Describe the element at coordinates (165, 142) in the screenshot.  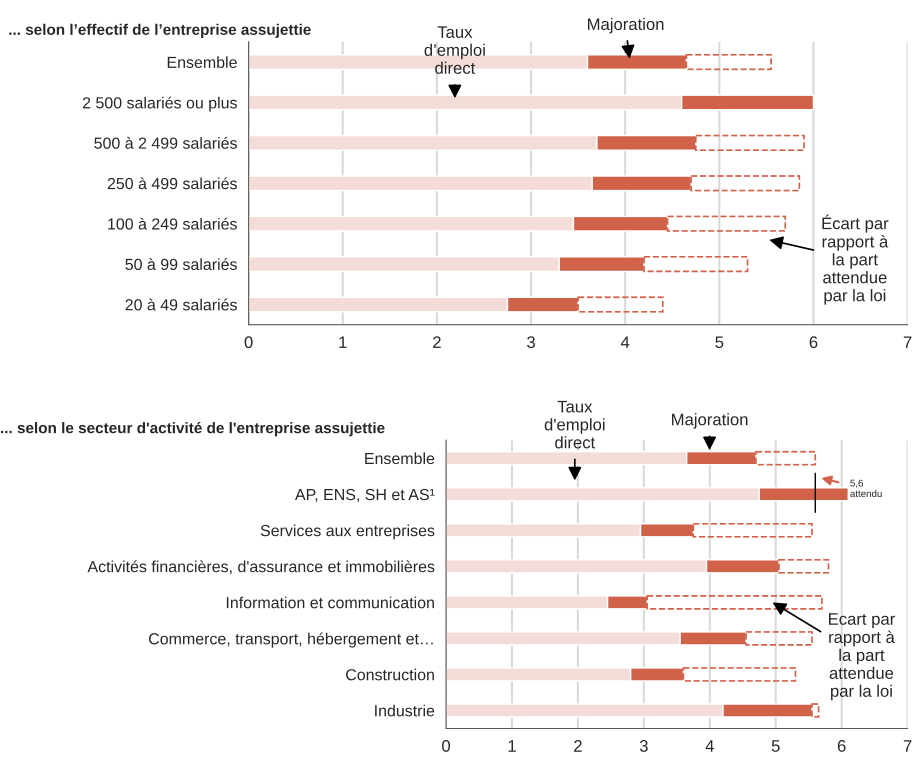
I see `y-tick-label: 500 à 2 499 salariés` at that location.